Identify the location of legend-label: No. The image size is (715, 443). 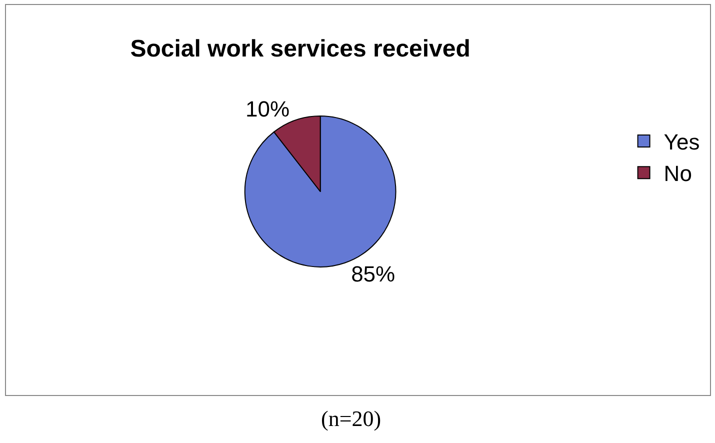
(678, 173).